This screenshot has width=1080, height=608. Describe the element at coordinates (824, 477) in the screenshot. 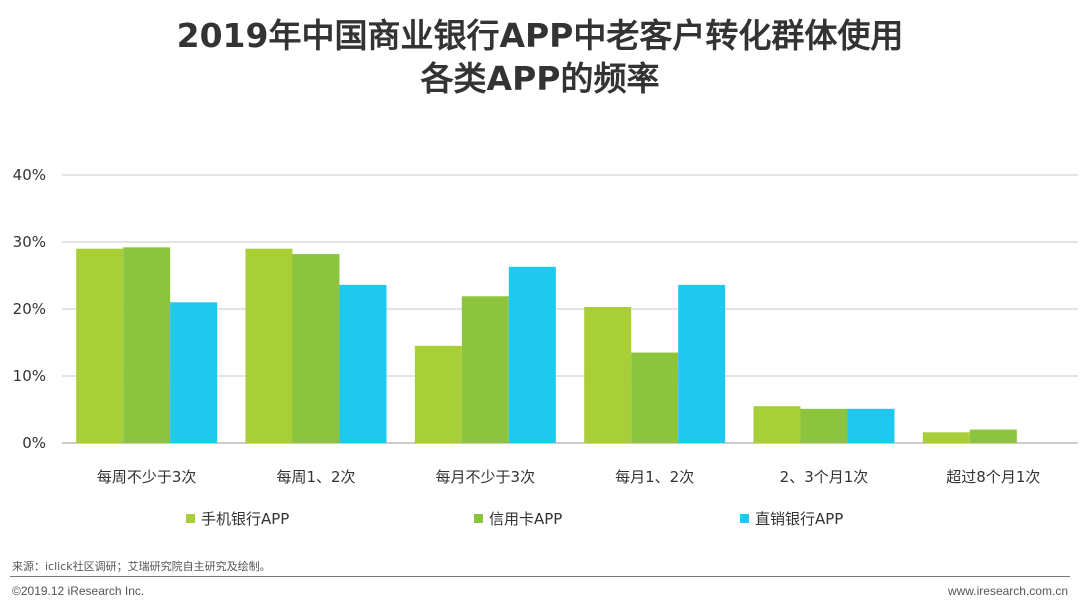

I see `x-tick-label: 2、3个月1次` at that location.